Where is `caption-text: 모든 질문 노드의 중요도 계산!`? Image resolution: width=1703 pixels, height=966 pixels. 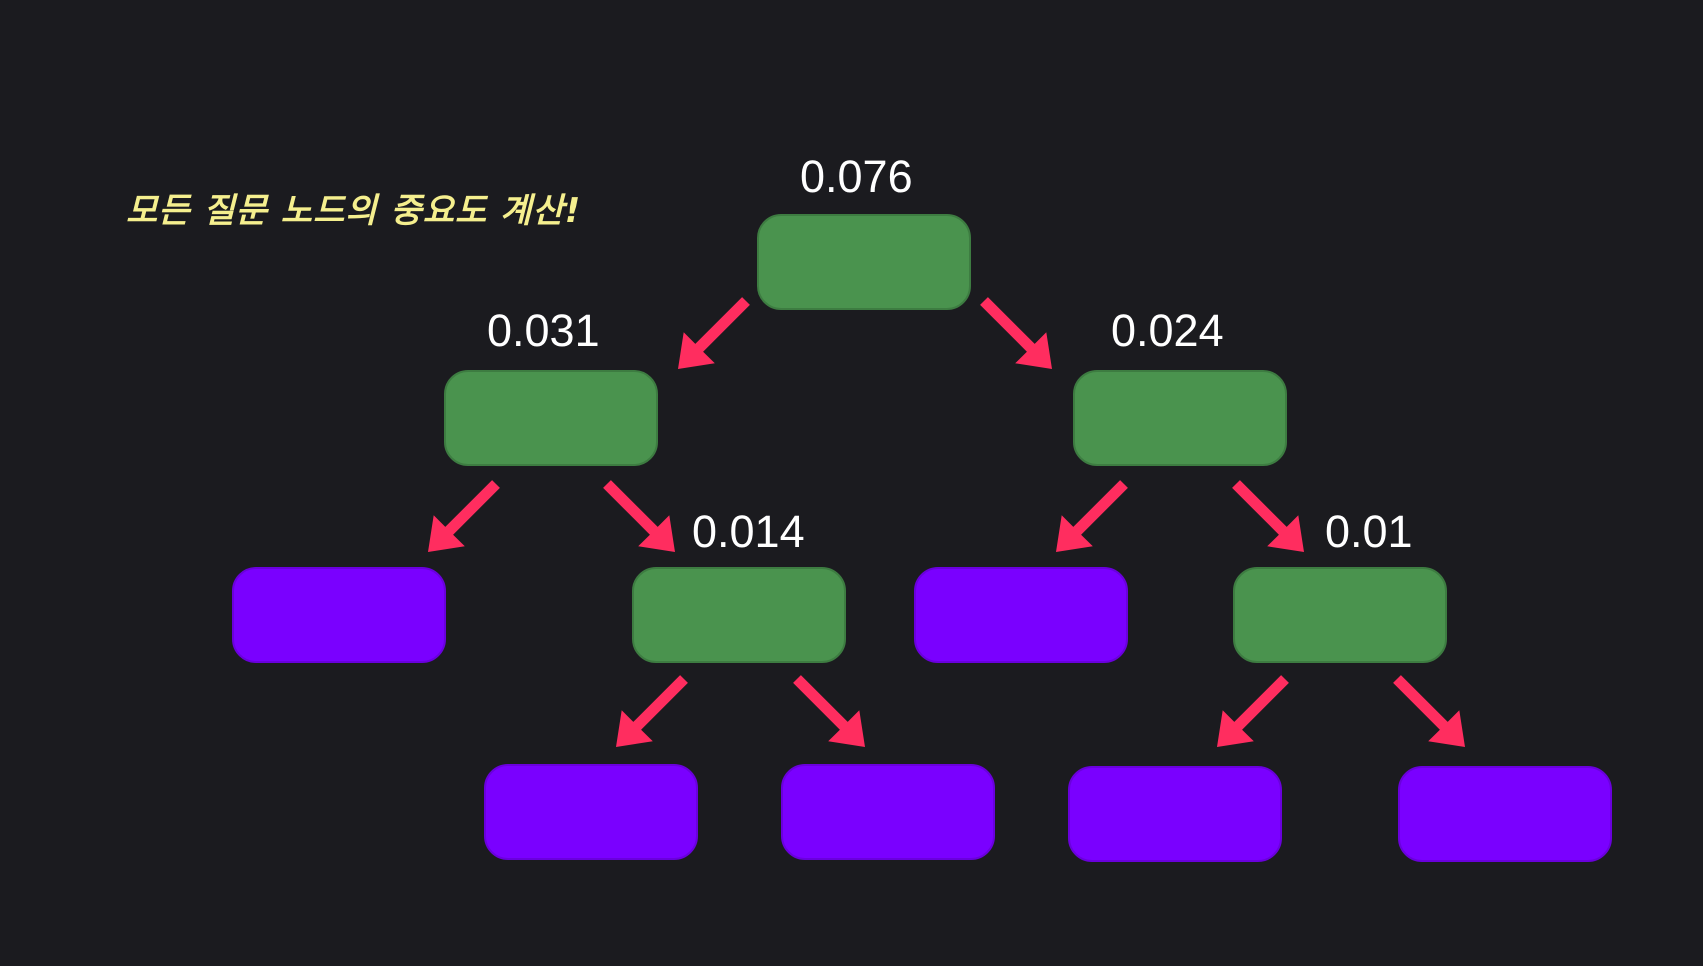 caption-text: 모든 질문 노드의 중요도 계산! is located at coordinates (354, 211).